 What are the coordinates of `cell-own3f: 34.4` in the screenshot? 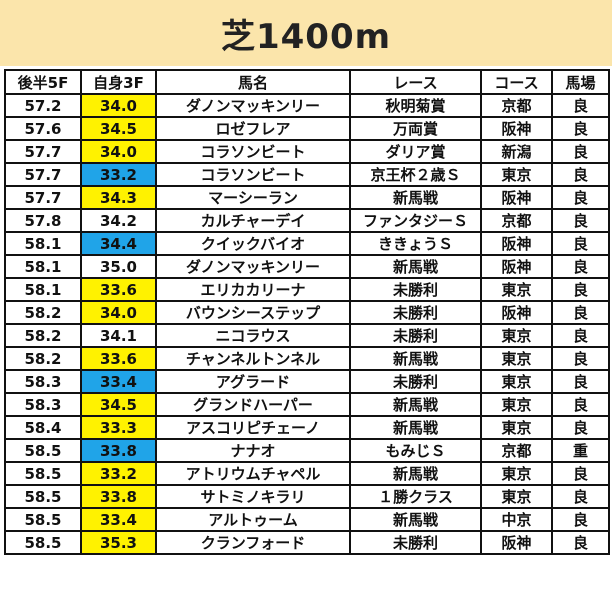 It's located at (118, 243).